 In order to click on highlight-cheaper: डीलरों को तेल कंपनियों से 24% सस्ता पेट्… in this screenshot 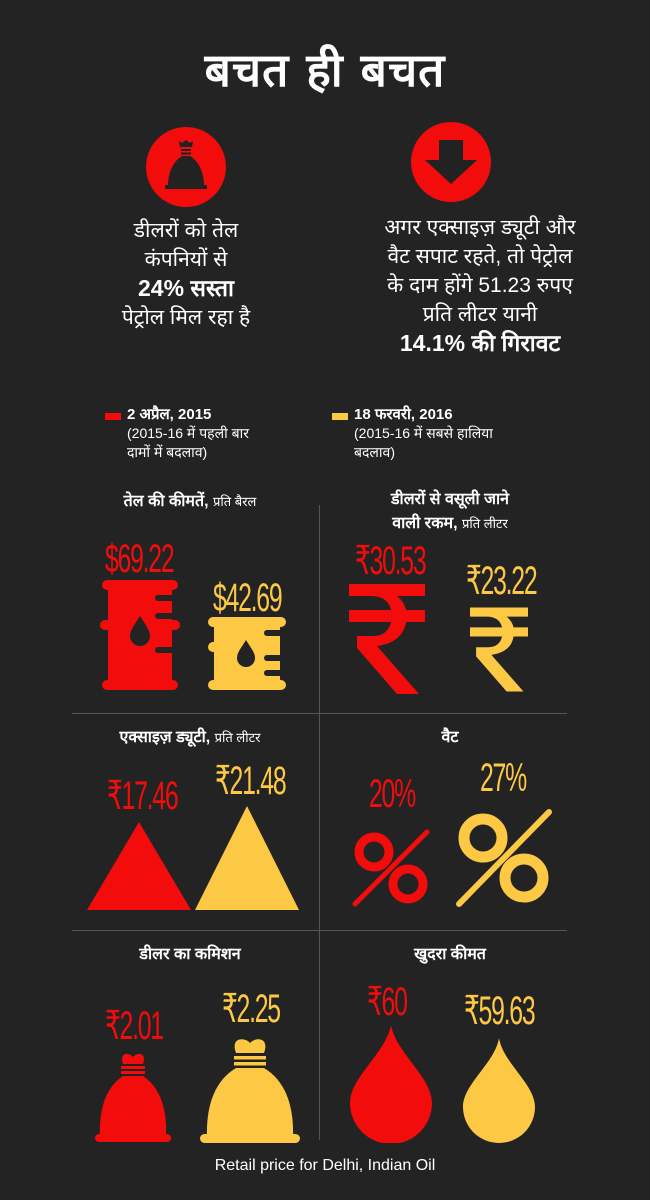, I will do `click(186, 274)`.